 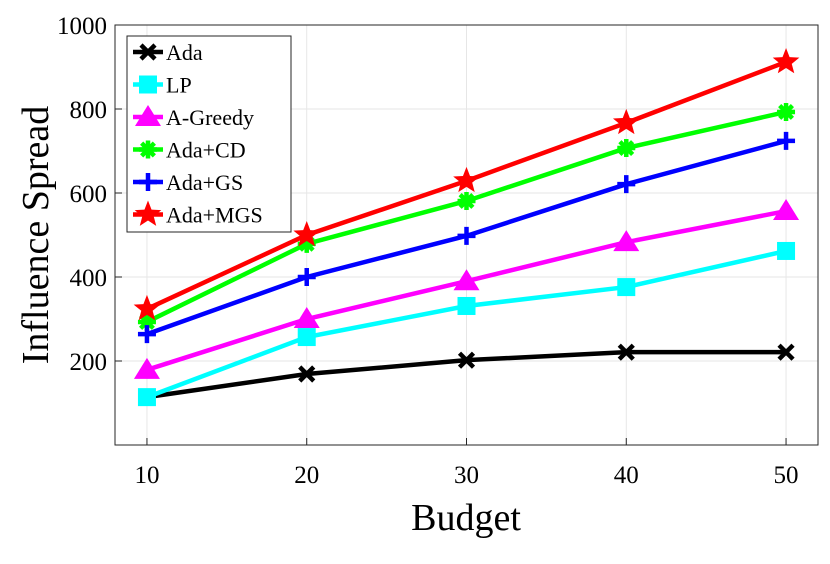 I want to click on y-tick-label: 600, so click(x=89, y=194).